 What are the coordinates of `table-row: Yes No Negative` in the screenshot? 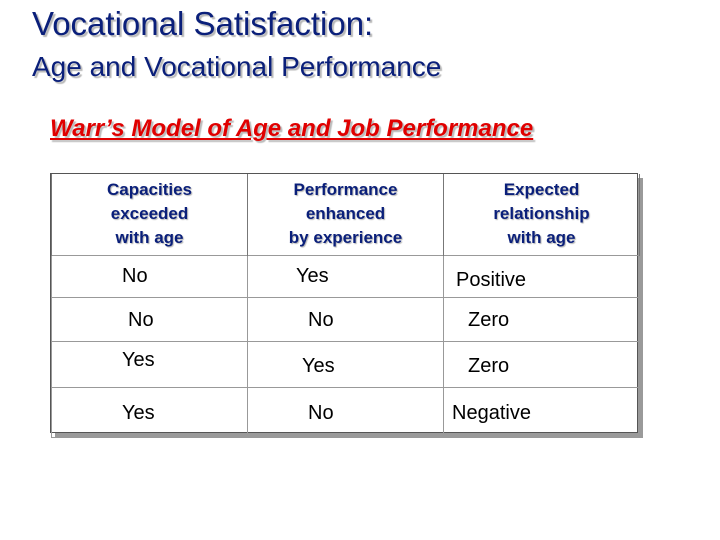 It's located at (345, 412).